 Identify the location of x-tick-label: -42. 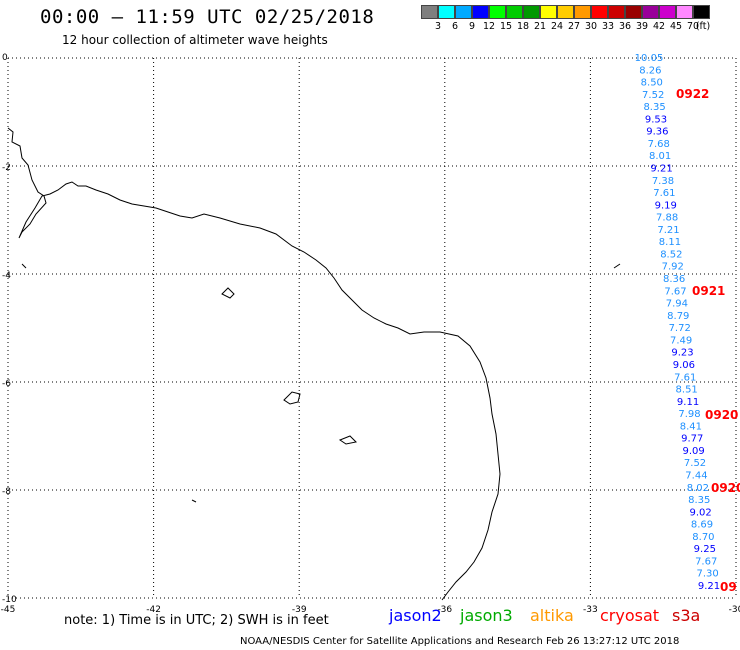
(153, 610).